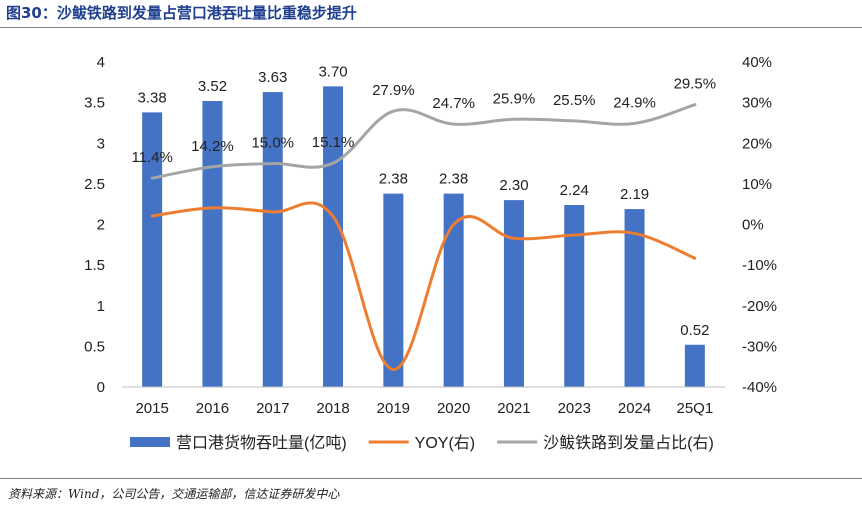 This screenshot has height=509, width=862. What do you see at coordinates (759, 387) in the screenshot?
I see `right-tick--40%: -40%` at bounding box center [759, 387].